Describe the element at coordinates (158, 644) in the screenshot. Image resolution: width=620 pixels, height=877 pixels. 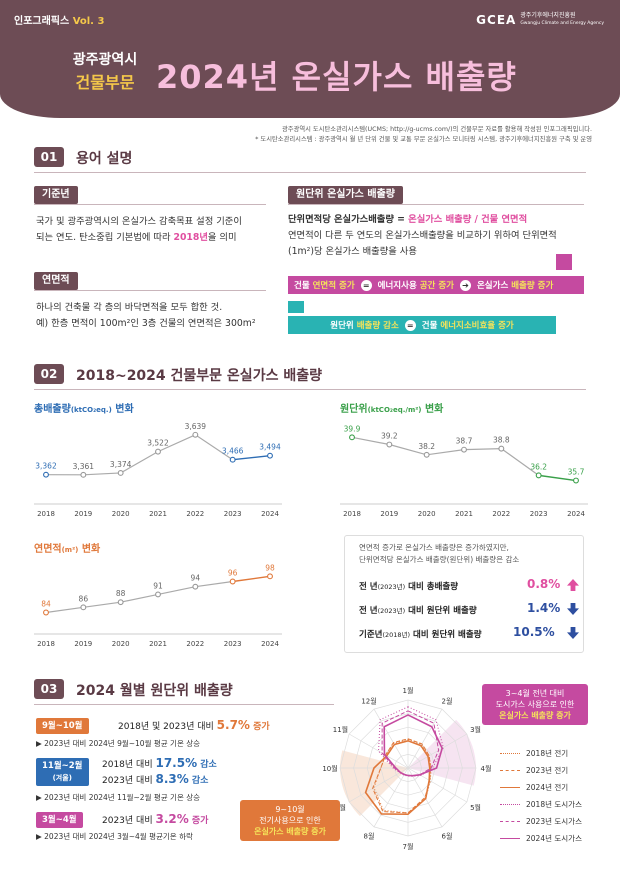
I see `area-tick-label: 2021` at that location.